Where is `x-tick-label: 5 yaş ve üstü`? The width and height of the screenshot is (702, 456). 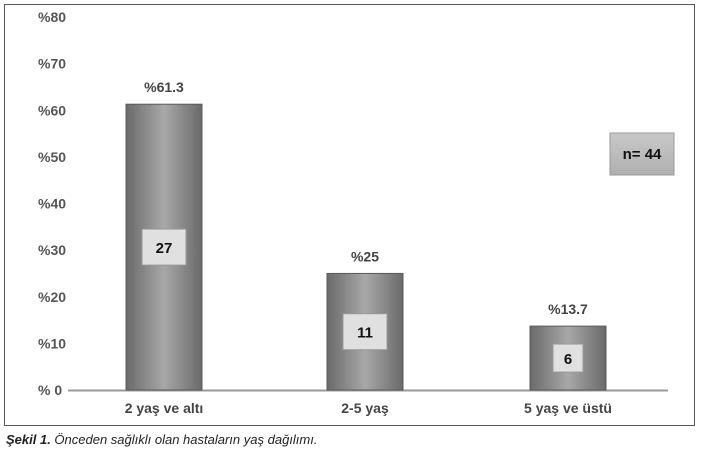 x-tick-label: 5 yaş ve üstü is located at coordinates (568, 408).